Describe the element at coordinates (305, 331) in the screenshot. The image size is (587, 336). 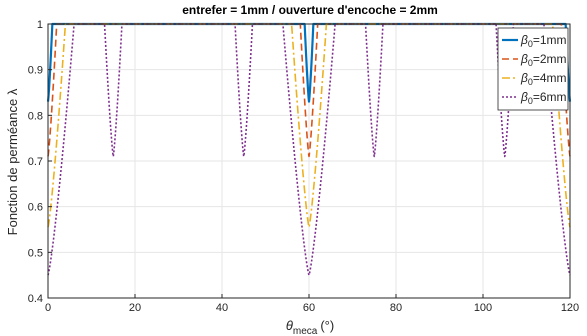
I see `x-axis-label-subscript: meca` at that location.